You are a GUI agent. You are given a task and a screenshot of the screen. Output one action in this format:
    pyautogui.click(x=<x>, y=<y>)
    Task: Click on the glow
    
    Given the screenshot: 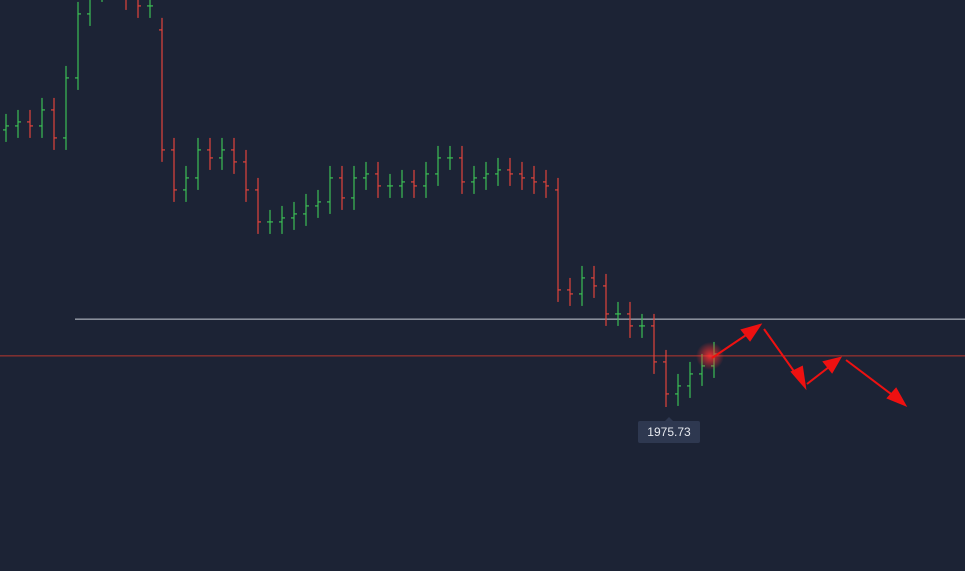 What is the action you would take?
    pyautogui.click(x=710, y=356)
    